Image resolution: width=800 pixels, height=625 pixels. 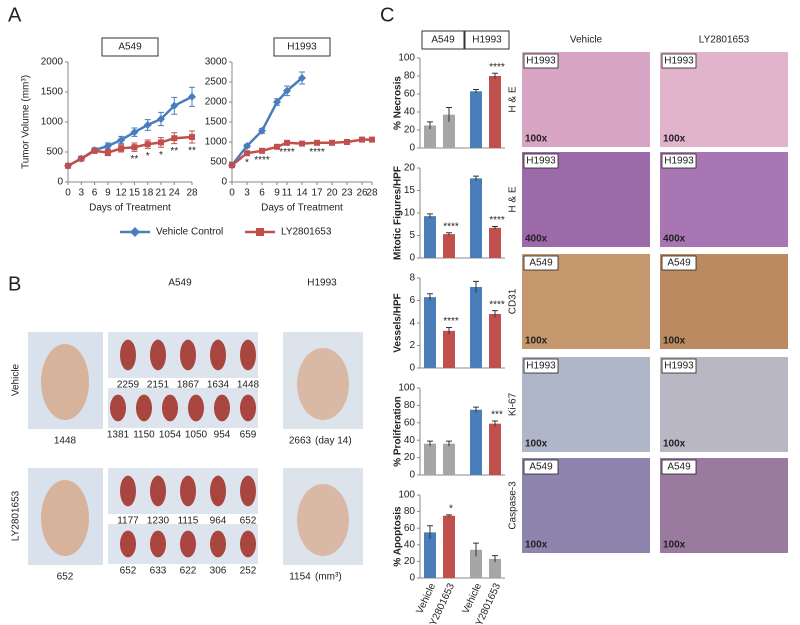 I want to click on tumor-volume: 252, so click(x=248, y=571).